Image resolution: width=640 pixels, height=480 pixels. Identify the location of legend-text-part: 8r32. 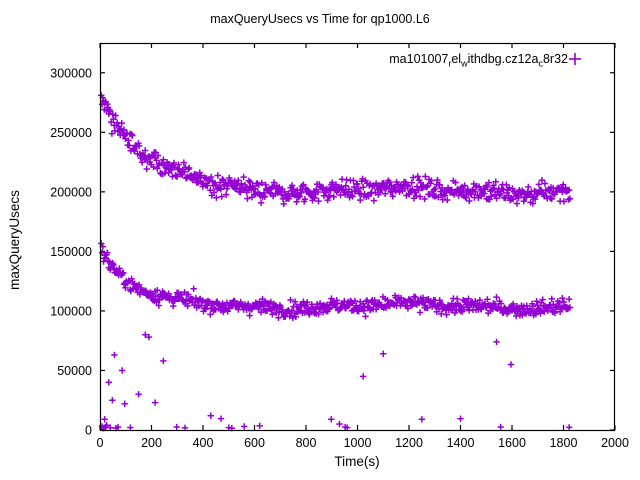
(555, 59).